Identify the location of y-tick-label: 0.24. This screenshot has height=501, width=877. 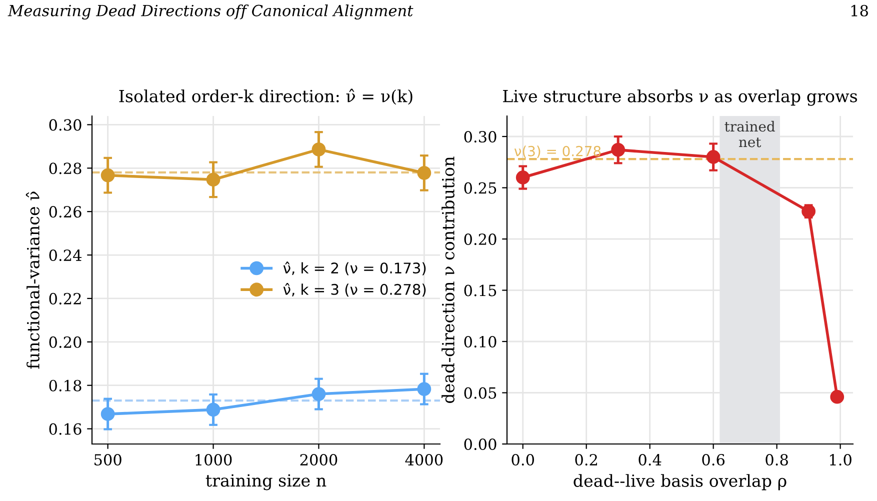
(65, 255).